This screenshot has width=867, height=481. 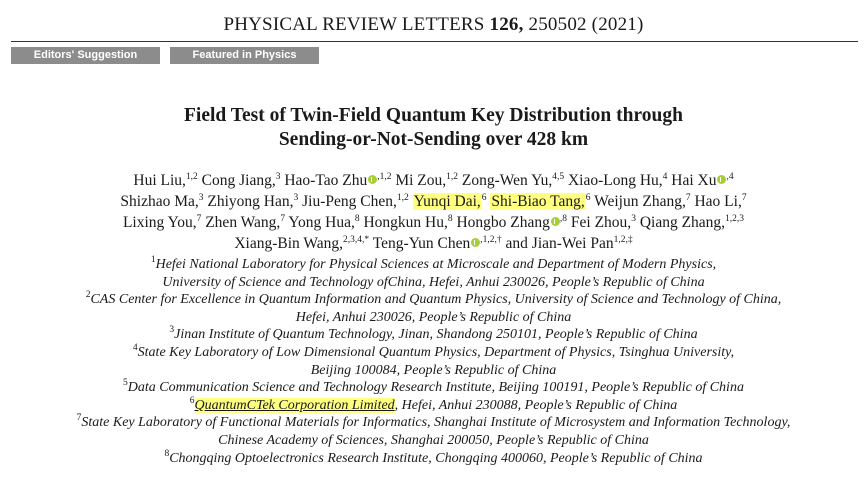 I want to click on affiliation-number: 6, so click(x=192, y=400).